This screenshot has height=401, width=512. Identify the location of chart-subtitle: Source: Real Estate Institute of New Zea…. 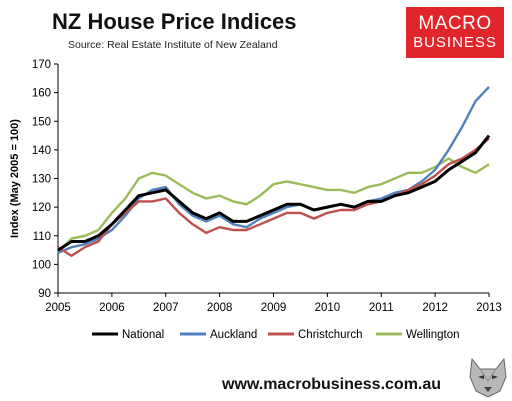
(173, 45).